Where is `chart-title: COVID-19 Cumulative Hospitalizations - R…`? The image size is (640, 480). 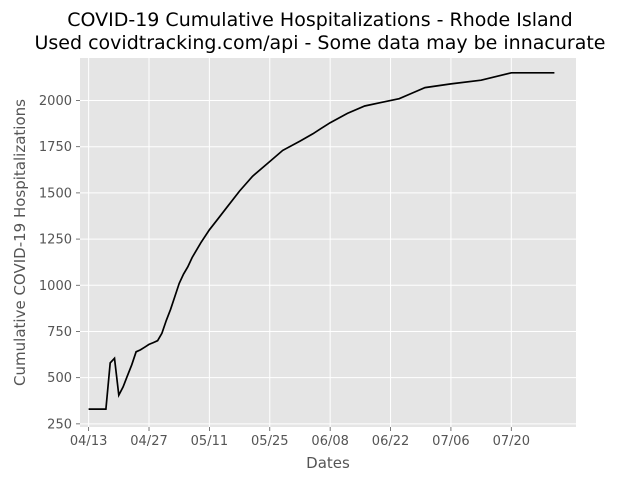 chart-title: COVID-19 Cumulative Hospitalizations - R… is located at coordinates (320, 20).